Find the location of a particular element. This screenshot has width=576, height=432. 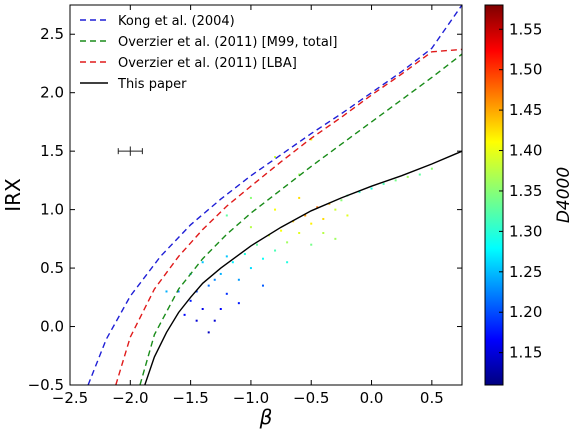

legend-label-3: This paper is located at coordinates (152, 84).